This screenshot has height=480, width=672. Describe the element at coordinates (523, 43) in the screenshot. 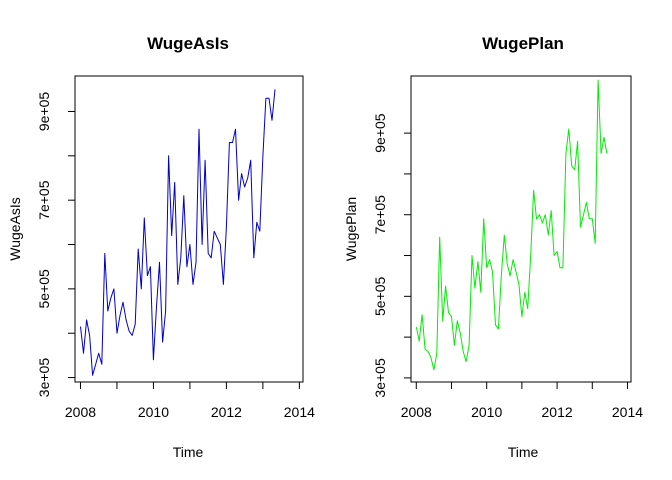

I see `chart-title: WugePlan` at that location.